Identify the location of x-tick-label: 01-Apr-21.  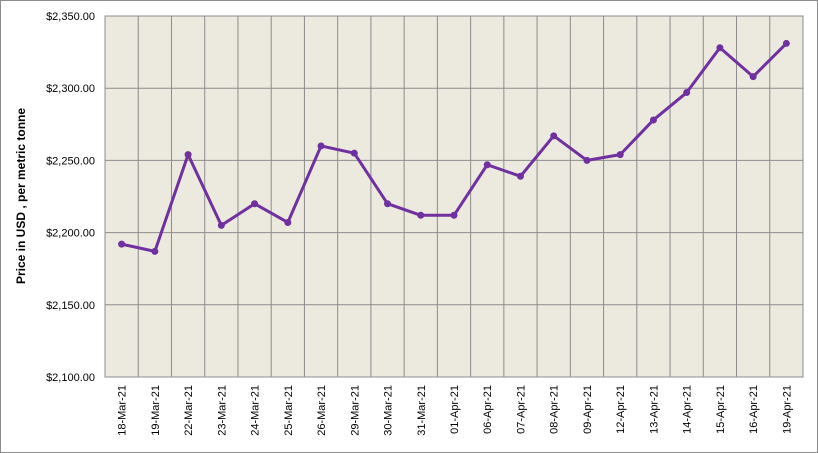
(455, 409).